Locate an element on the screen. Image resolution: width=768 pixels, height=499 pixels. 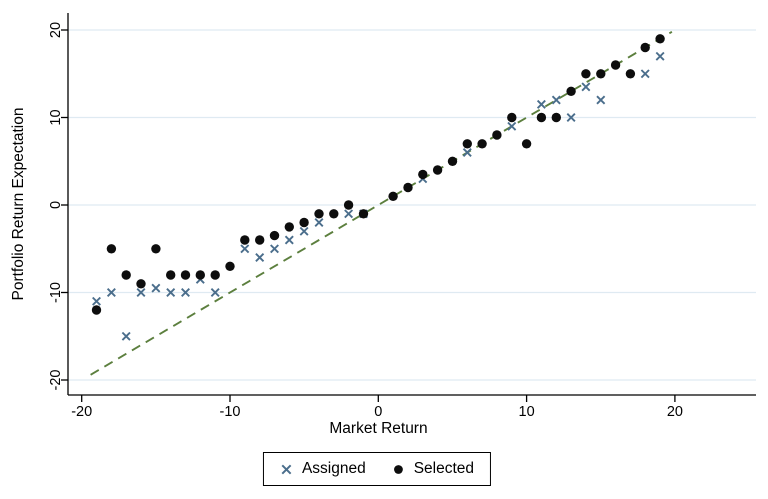
legend: Assigned Selected is located at coordinates (377, 469).